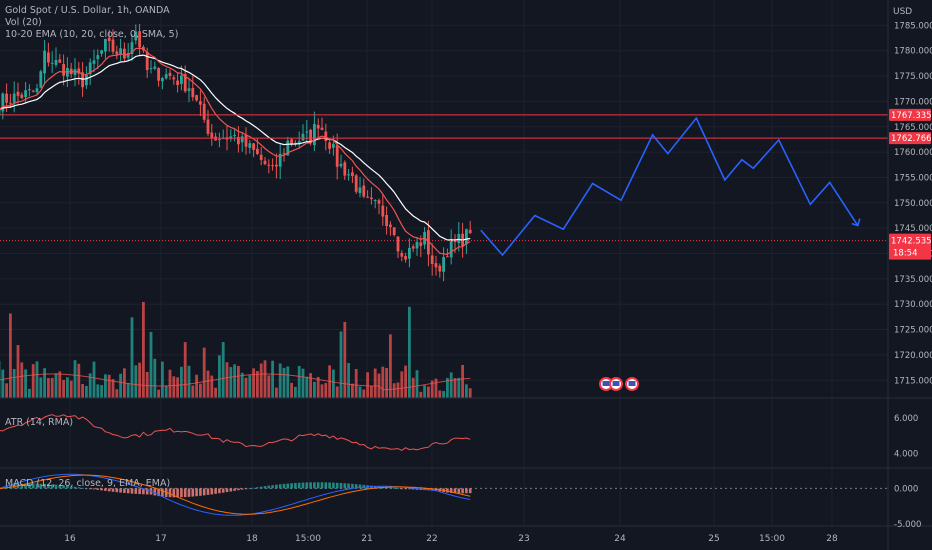 This screenshot has width=932, height=550. What do you see at coordinates (92, 34) in the screenshot?
I see `ema-legend: 10-20 EMA (10, 20, close, 0, SMA, 5)` at bounding box center [92, 34].